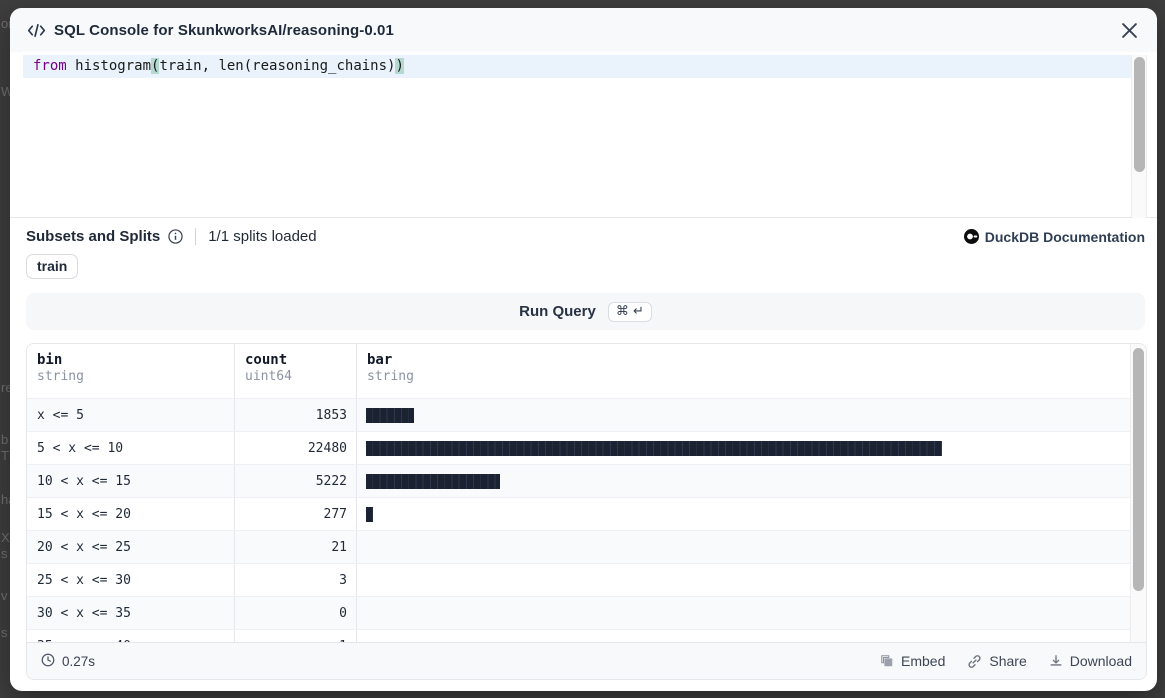 This screenshot has height=698, width=1165. I want to click on sql-token: ), so click(399, 66).